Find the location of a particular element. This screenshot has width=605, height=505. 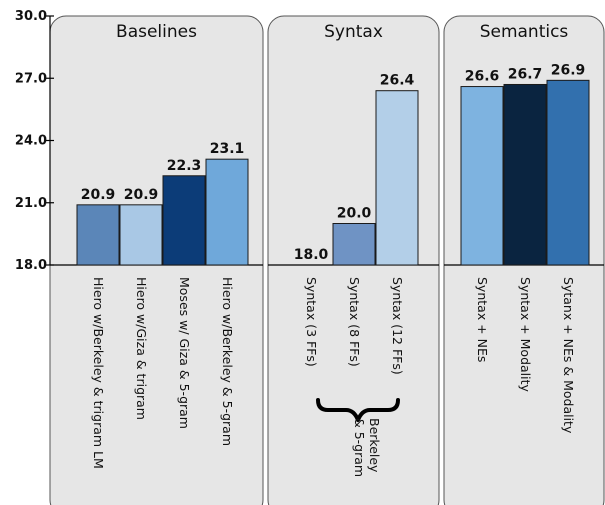

category-label: Syntax (12 FFs) is located at coordinates (397, 326).